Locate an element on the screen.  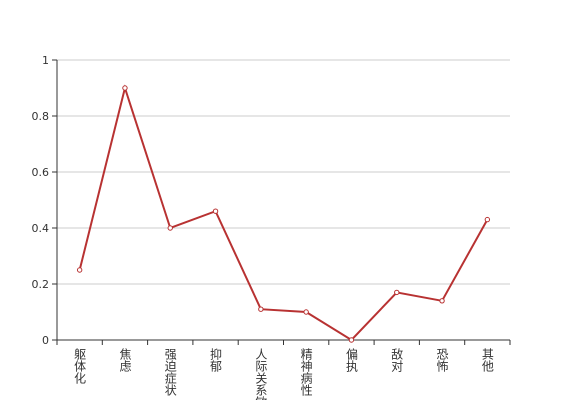
x-tick-label: 强迫症状 is located at coordinates (170, 372).